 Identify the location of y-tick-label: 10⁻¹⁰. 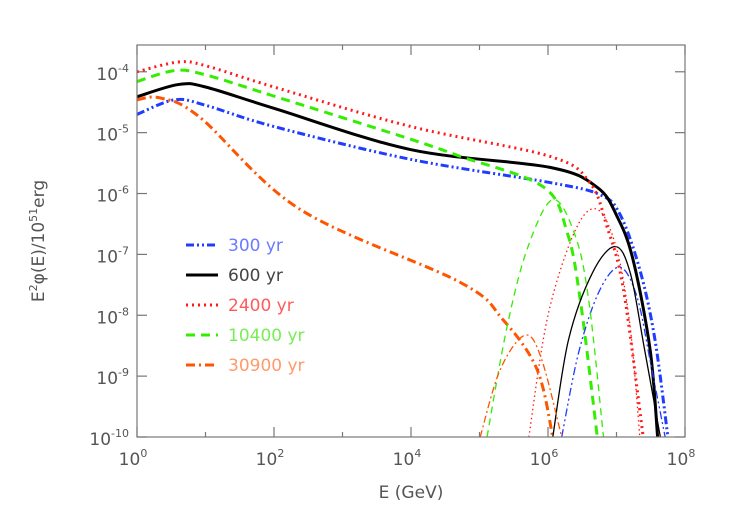
(109, 438).